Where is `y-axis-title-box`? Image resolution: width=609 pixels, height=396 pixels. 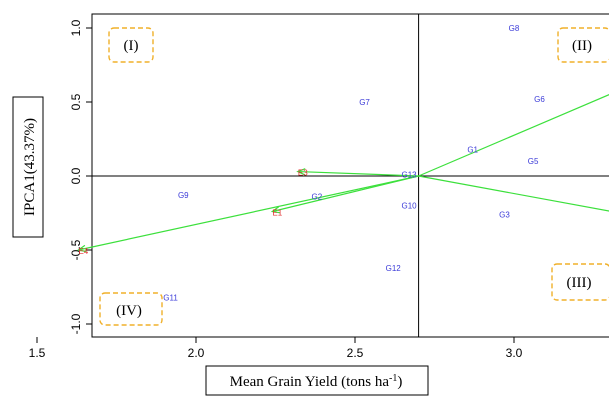
y-axis-title-box is located at coordinates (28, 167).